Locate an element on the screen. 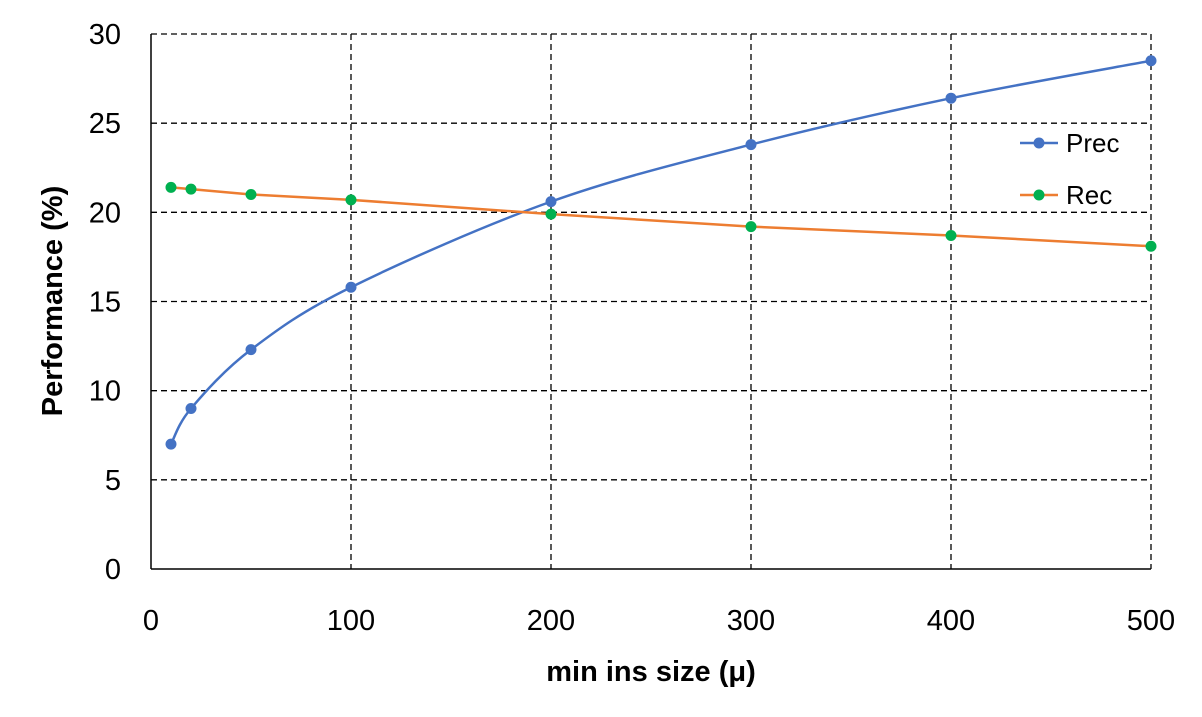  y-tick-label: 5 is located at coordinates (113, 481).